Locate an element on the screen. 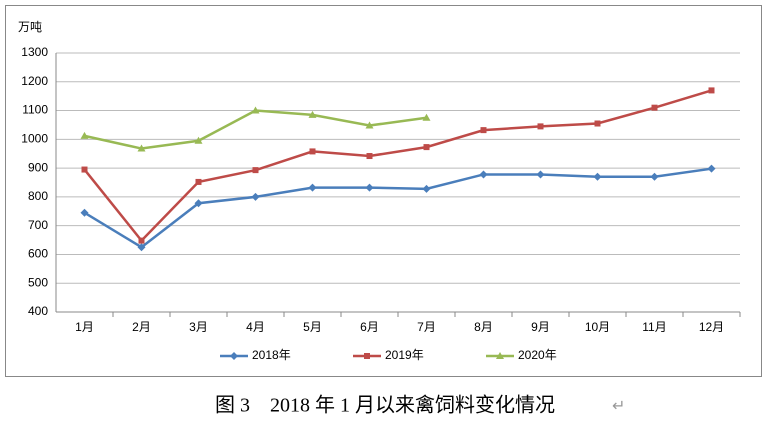 Image resolution: width=769 pixels, height=422 pixels. paragraph-mark: ↵ is located at coordinates (618, 406).